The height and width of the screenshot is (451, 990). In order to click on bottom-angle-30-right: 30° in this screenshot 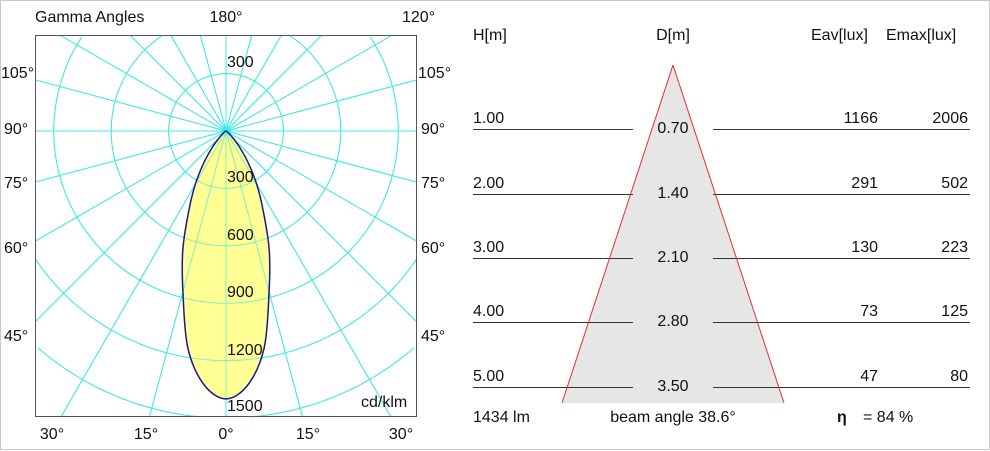, I will do `click(401, 434)`.